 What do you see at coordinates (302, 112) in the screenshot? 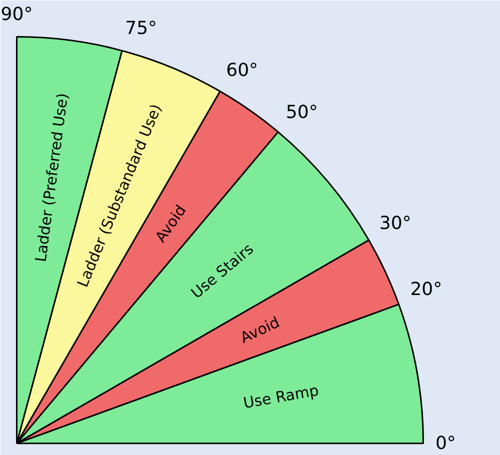
I see `text: 50°` at bounding box center [302, 112].